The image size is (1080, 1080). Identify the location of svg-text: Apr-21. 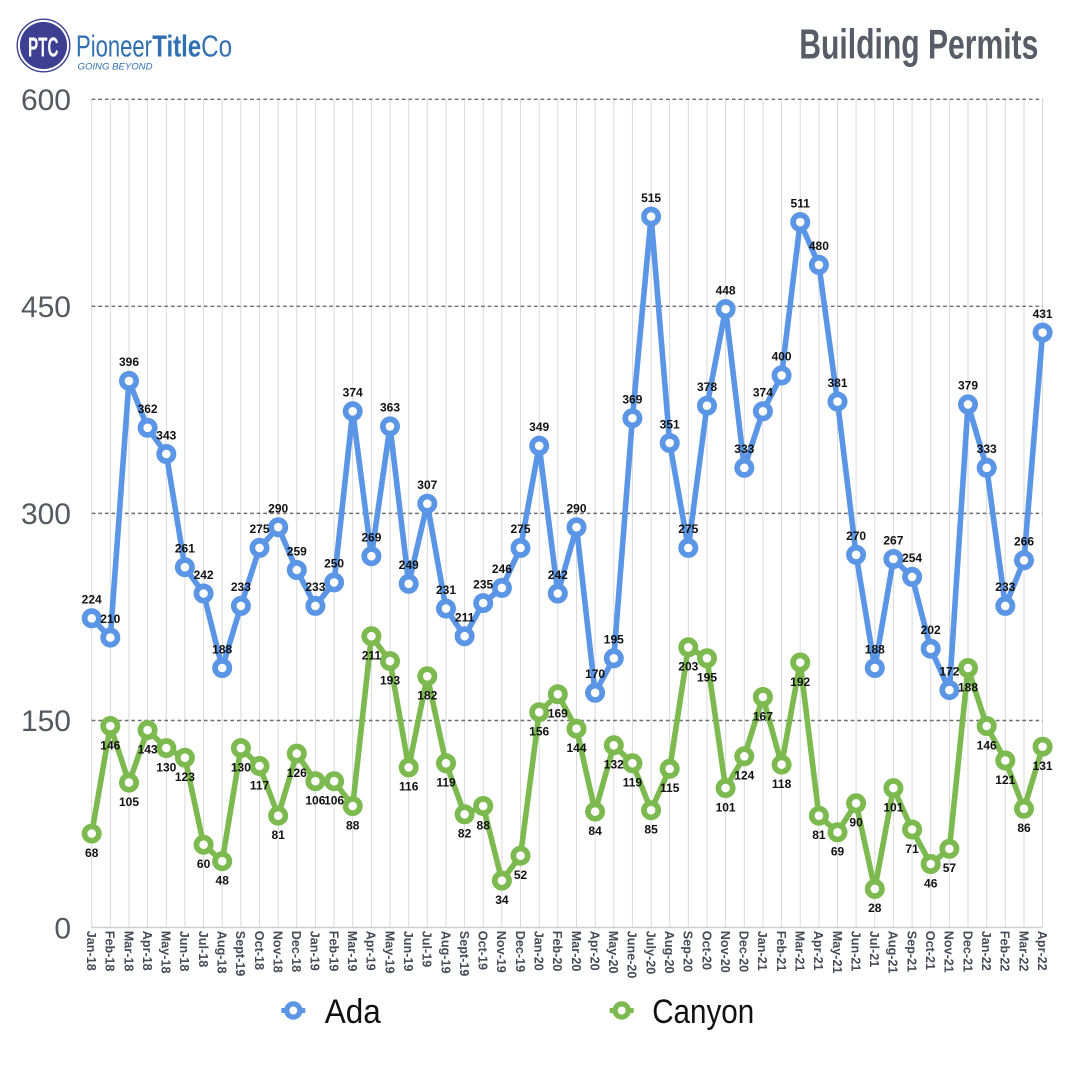
(818, 951).